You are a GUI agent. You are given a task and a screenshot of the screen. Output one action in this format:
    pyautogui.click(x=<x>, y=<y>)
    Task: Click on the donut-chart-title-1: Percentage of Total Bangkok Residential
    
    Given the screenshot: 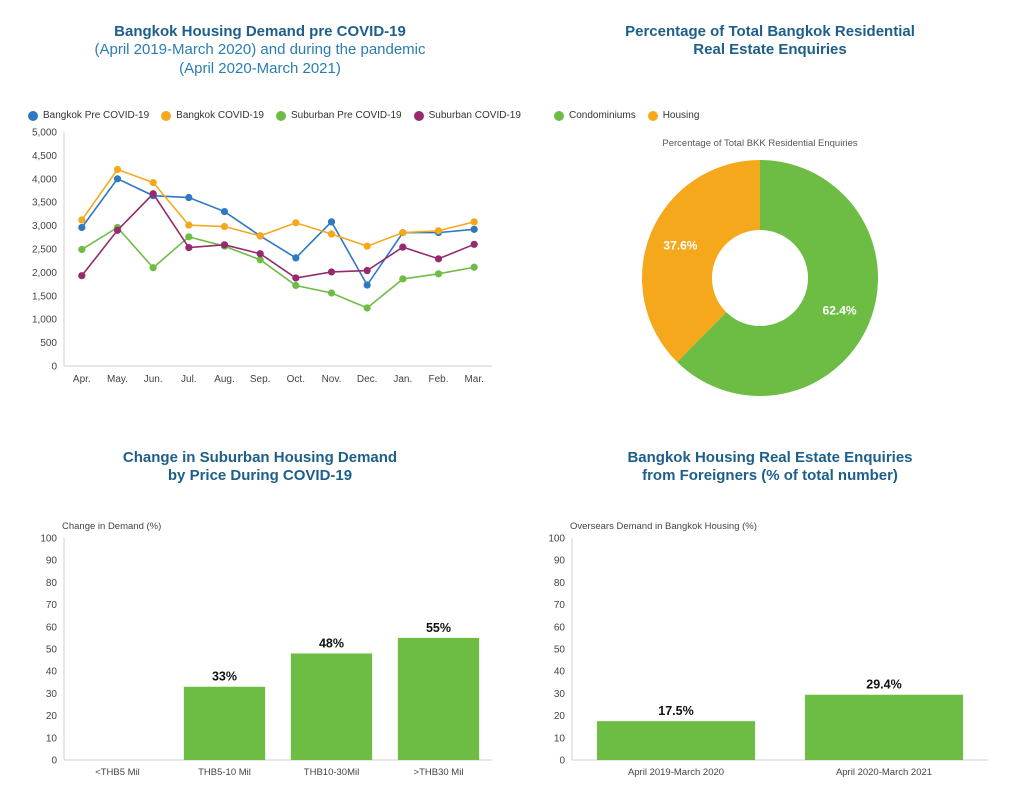 What is the action you would take?
    pyautogui.click(x=770, y=31)
    